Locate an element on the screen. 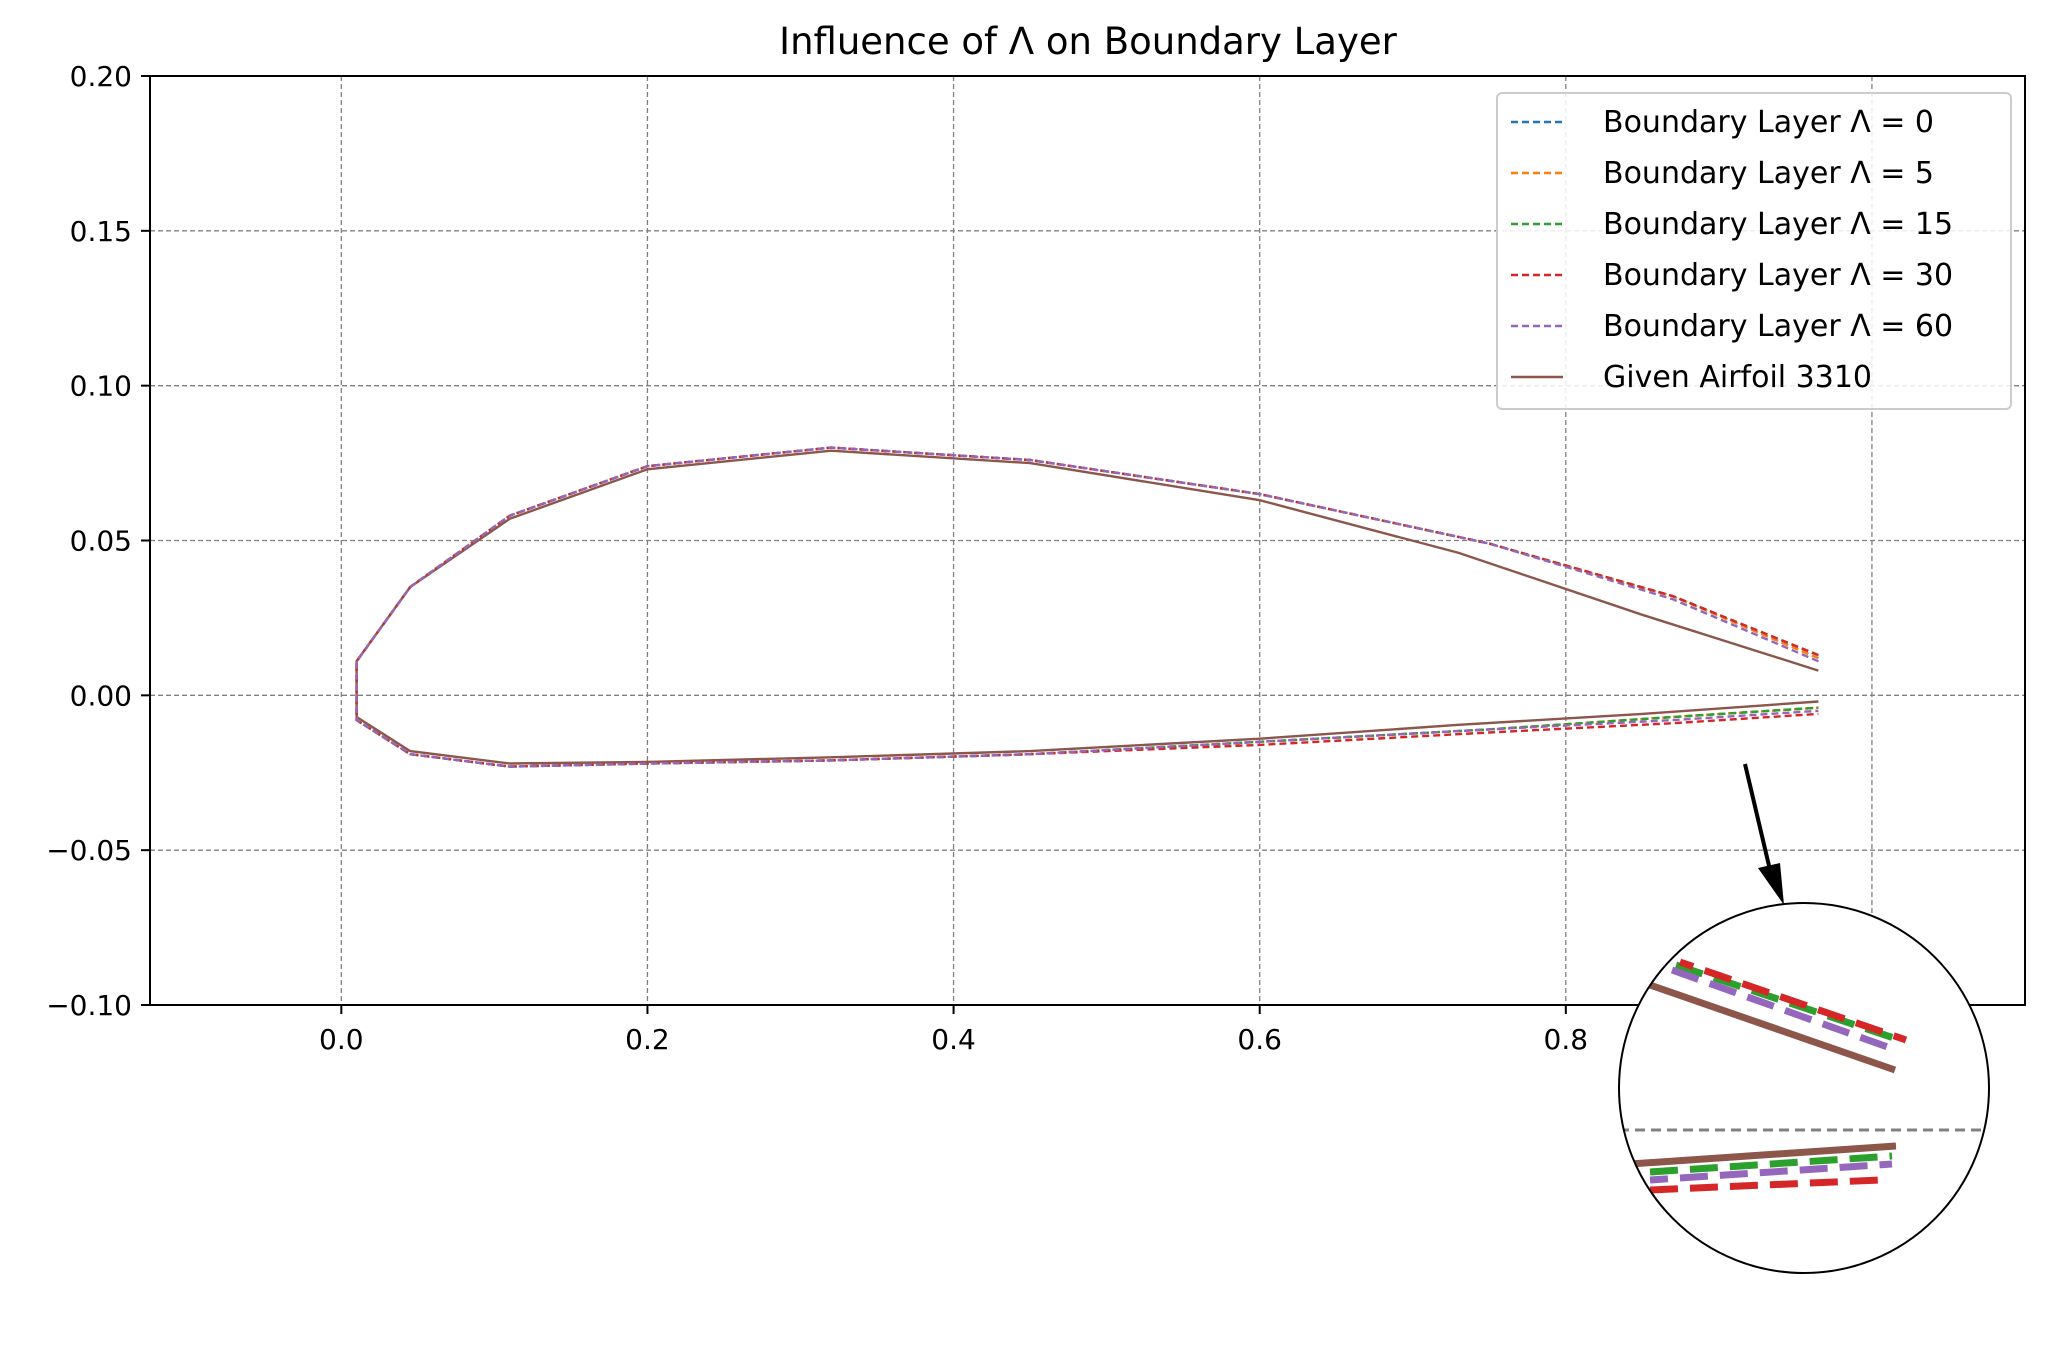  zoom-line-airfoil-lower is located at coordinates (1763, 1155).